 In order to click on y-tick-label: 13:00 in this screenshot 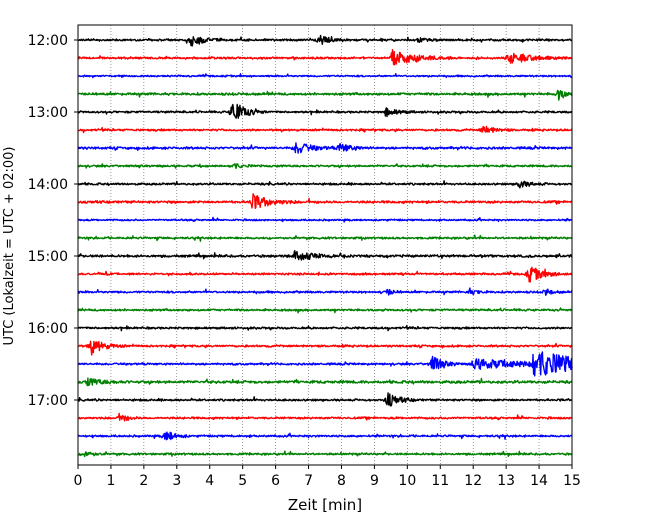, I will do `click(48, 113)`.